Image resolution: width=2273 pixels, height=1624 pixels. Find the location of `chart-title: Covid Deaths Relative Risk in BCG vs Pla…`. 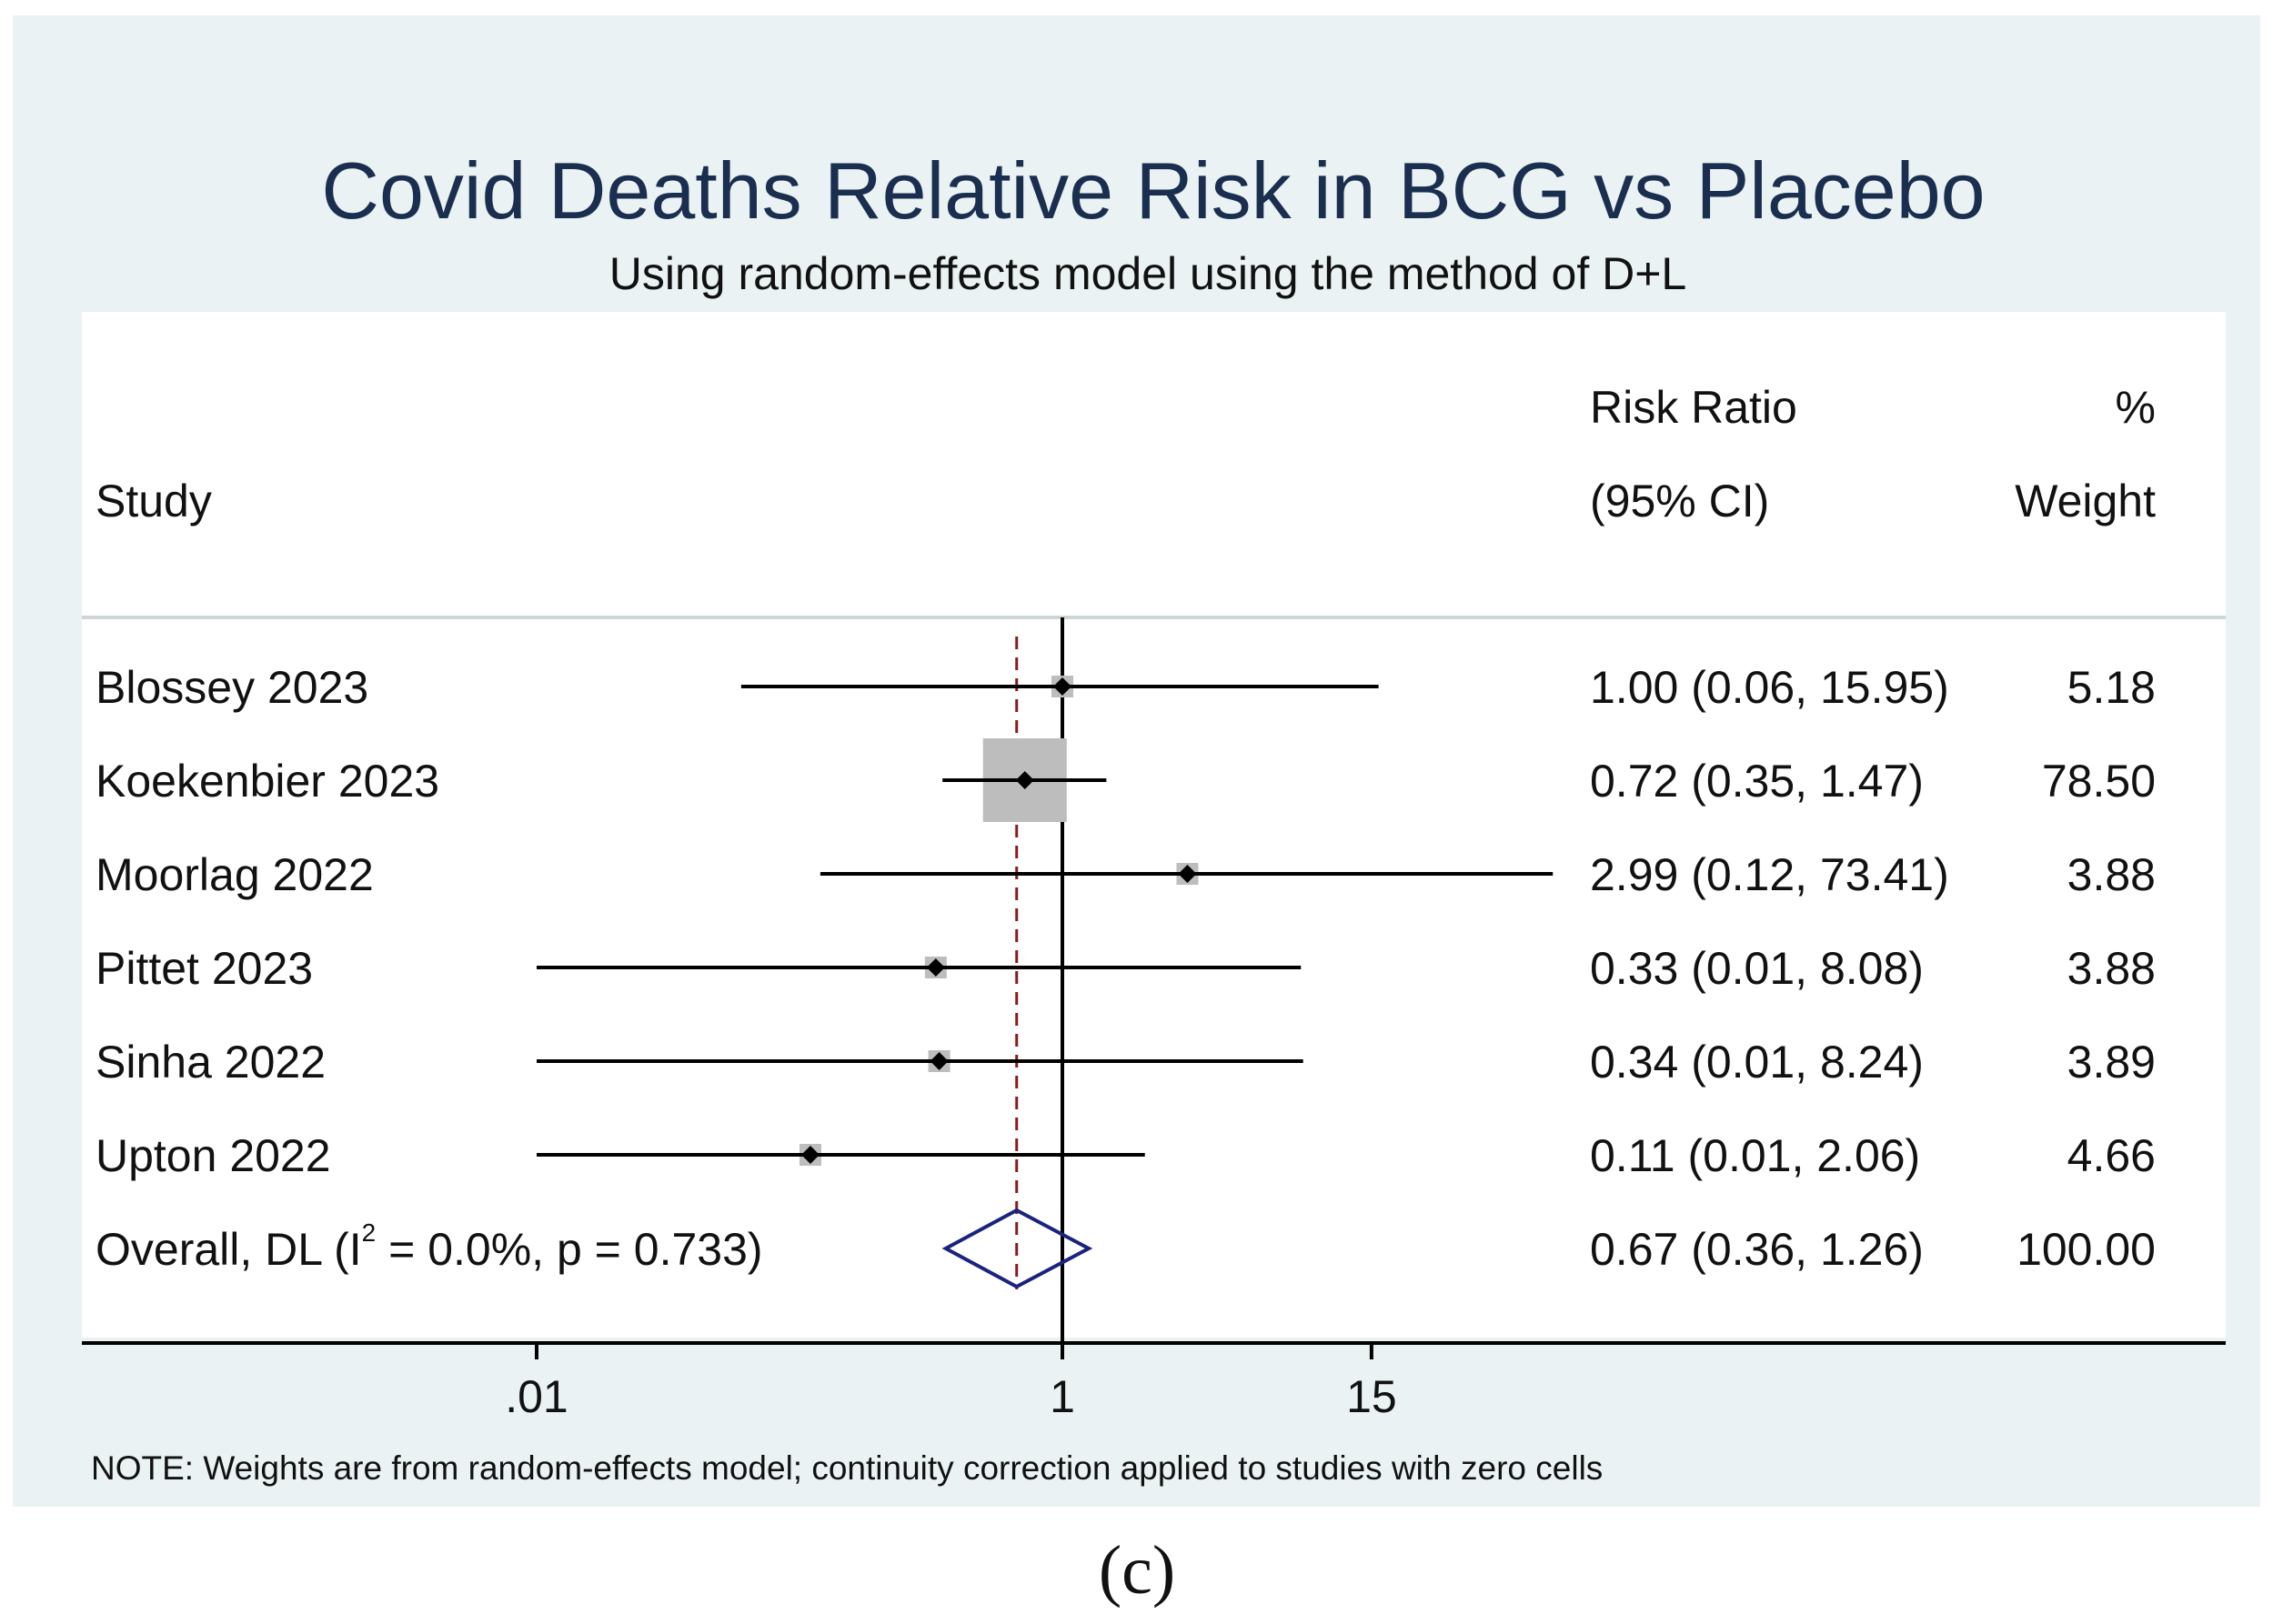

chart-title: Covid Deaths Relative Risk in BCG vs Pla… is located at coordinates (1153, 190).